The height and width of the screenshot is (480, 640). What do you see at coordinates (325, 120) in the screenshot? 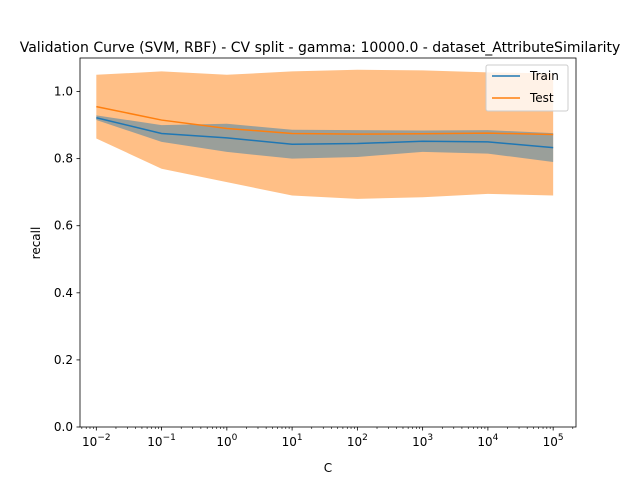
I see `line-test` at bounding box center [325, 120].